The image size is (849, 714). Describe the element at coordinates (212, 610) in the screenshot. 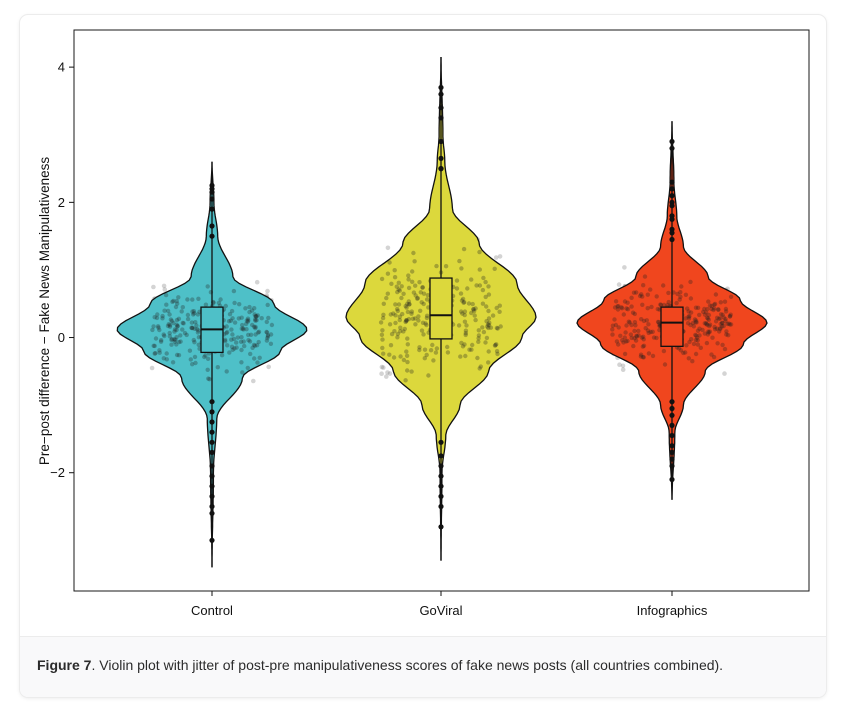

I see `x-tick-label: Control` at that location.